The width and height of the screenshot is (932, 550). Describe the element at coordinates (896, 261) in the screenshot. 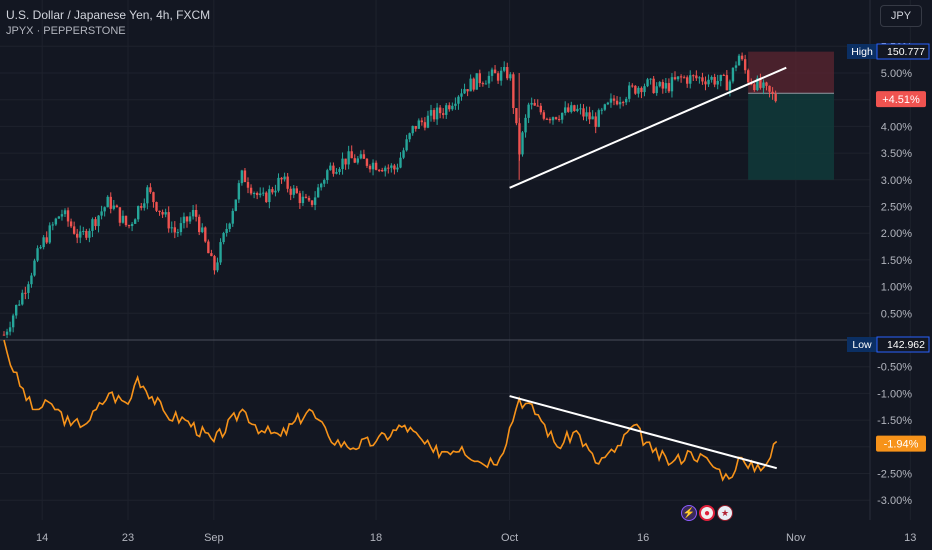

I see `y-tick-label: 1.50%` at that location.